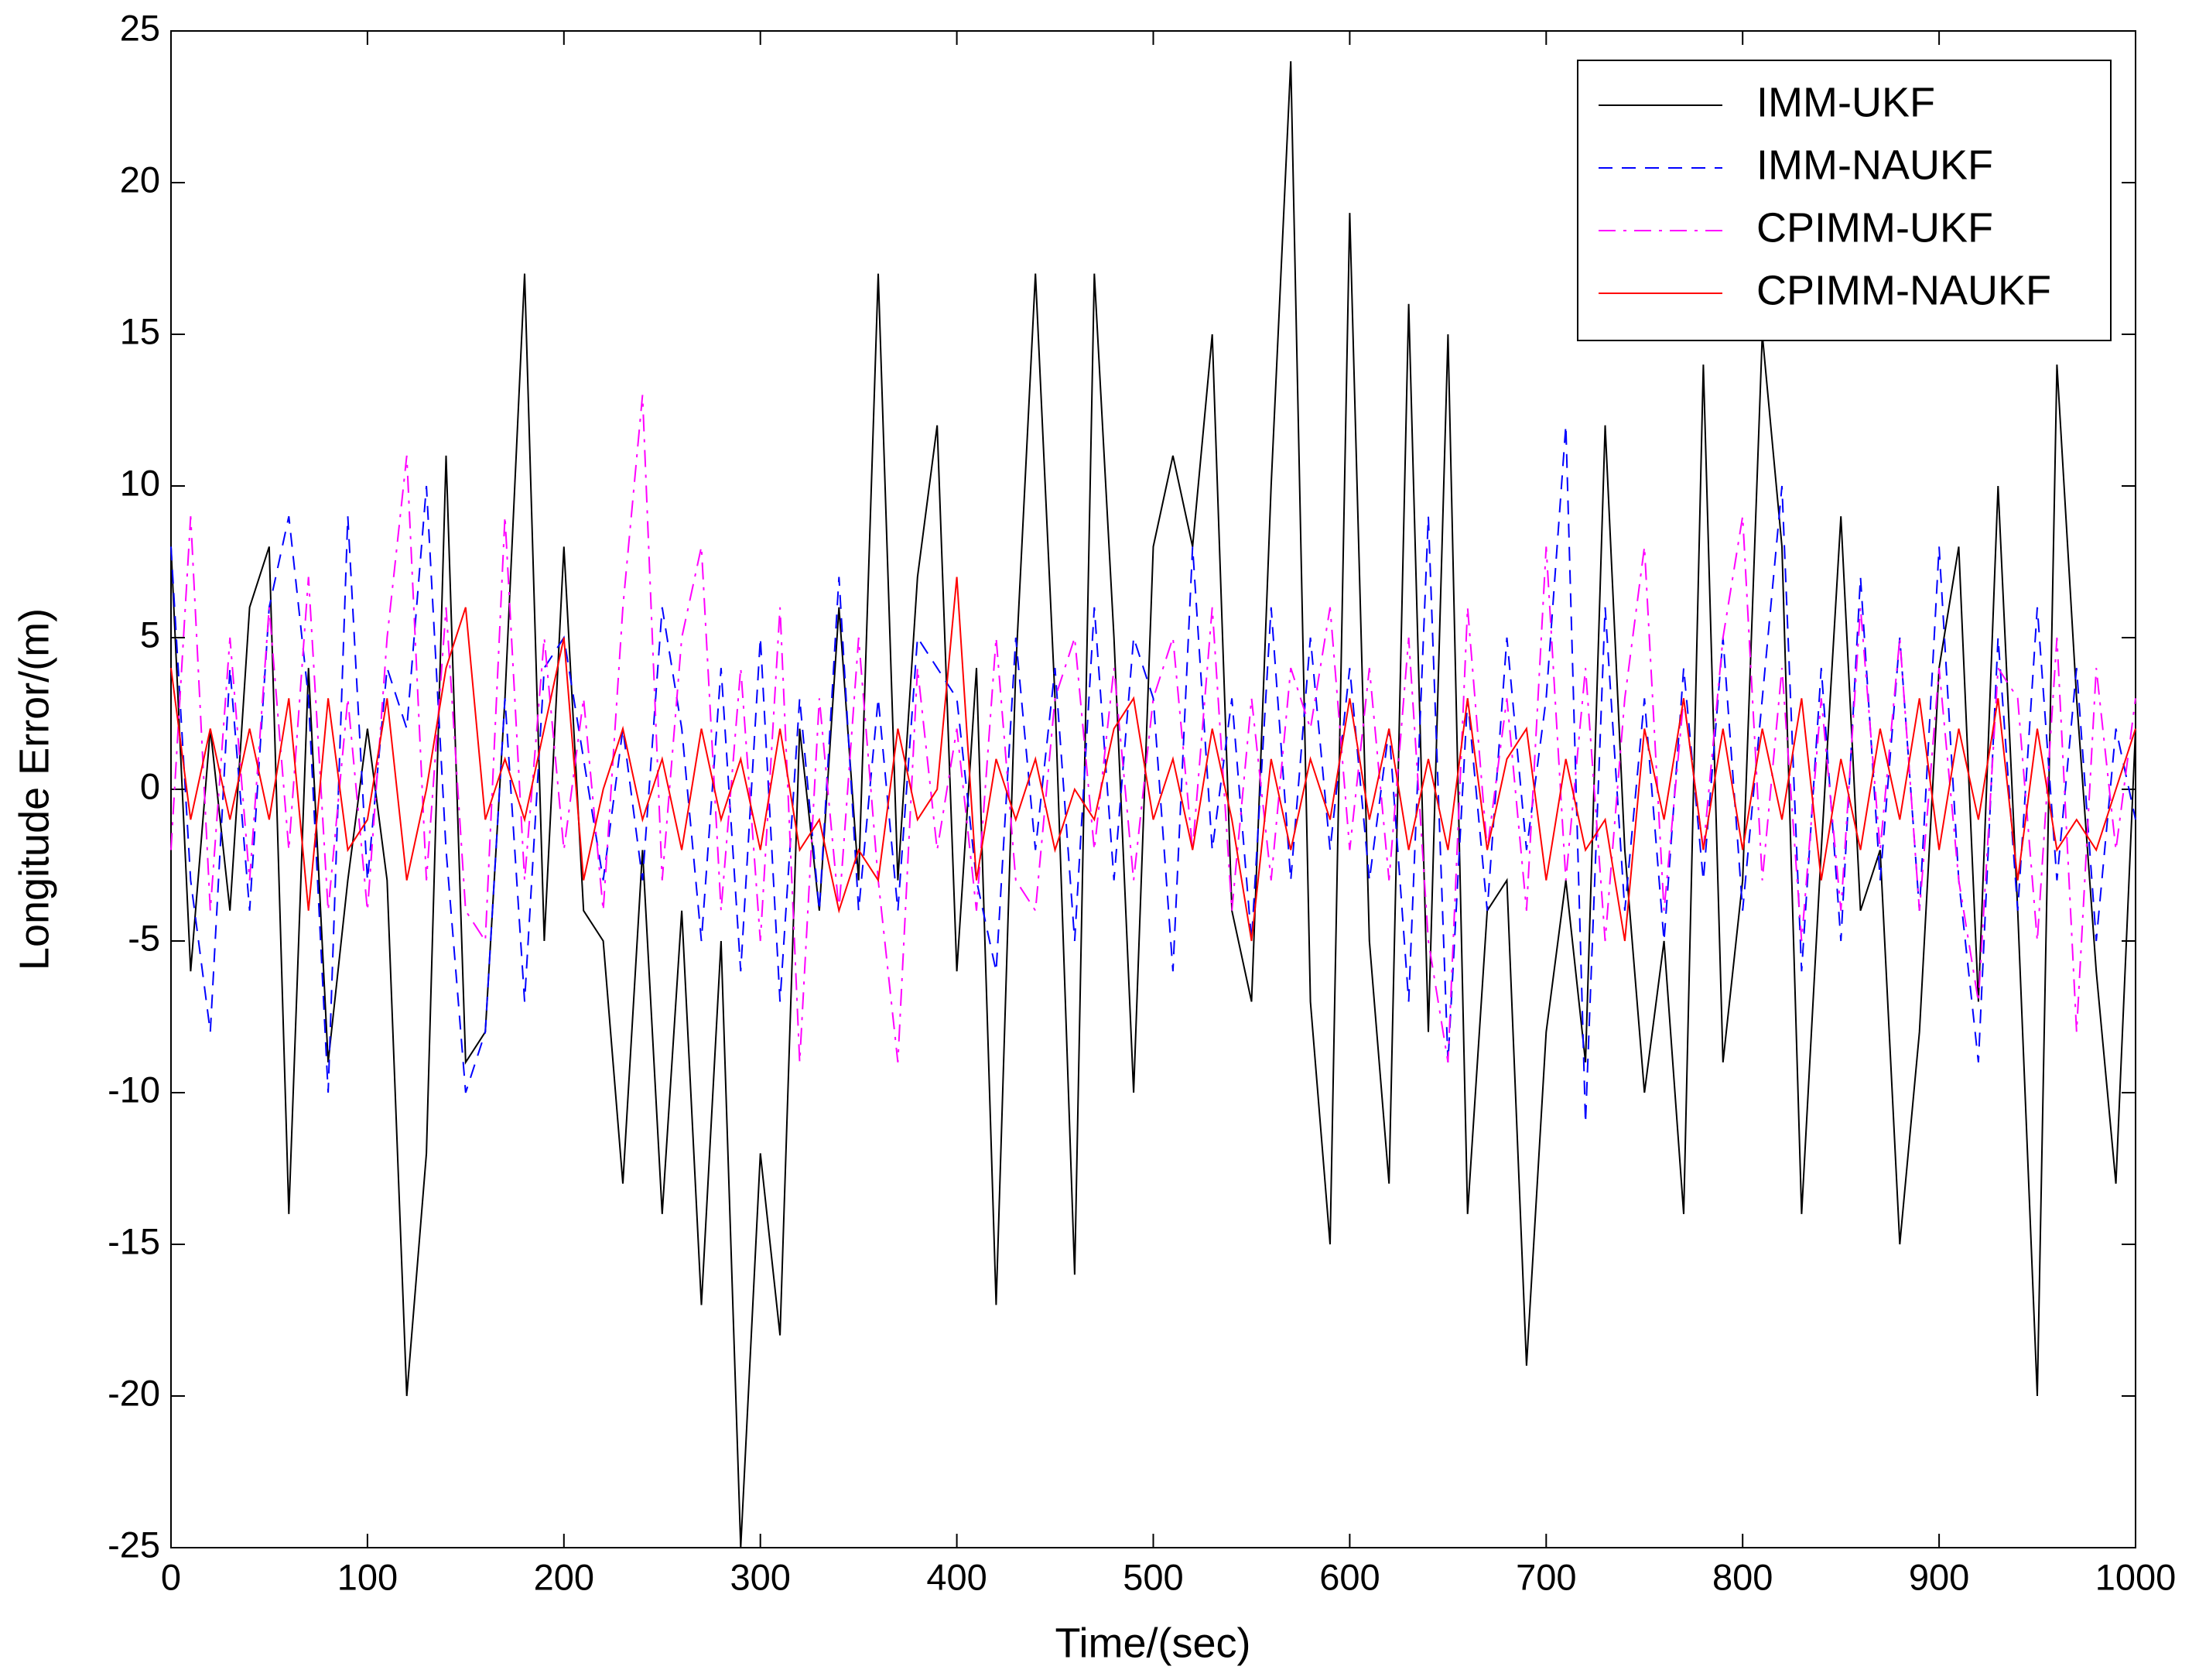 This screenshot has width=2199, height=1680. Describe the element at coordinates (1349, 1577) in the screenshot. I see `x-tick-label: 600` at that location.